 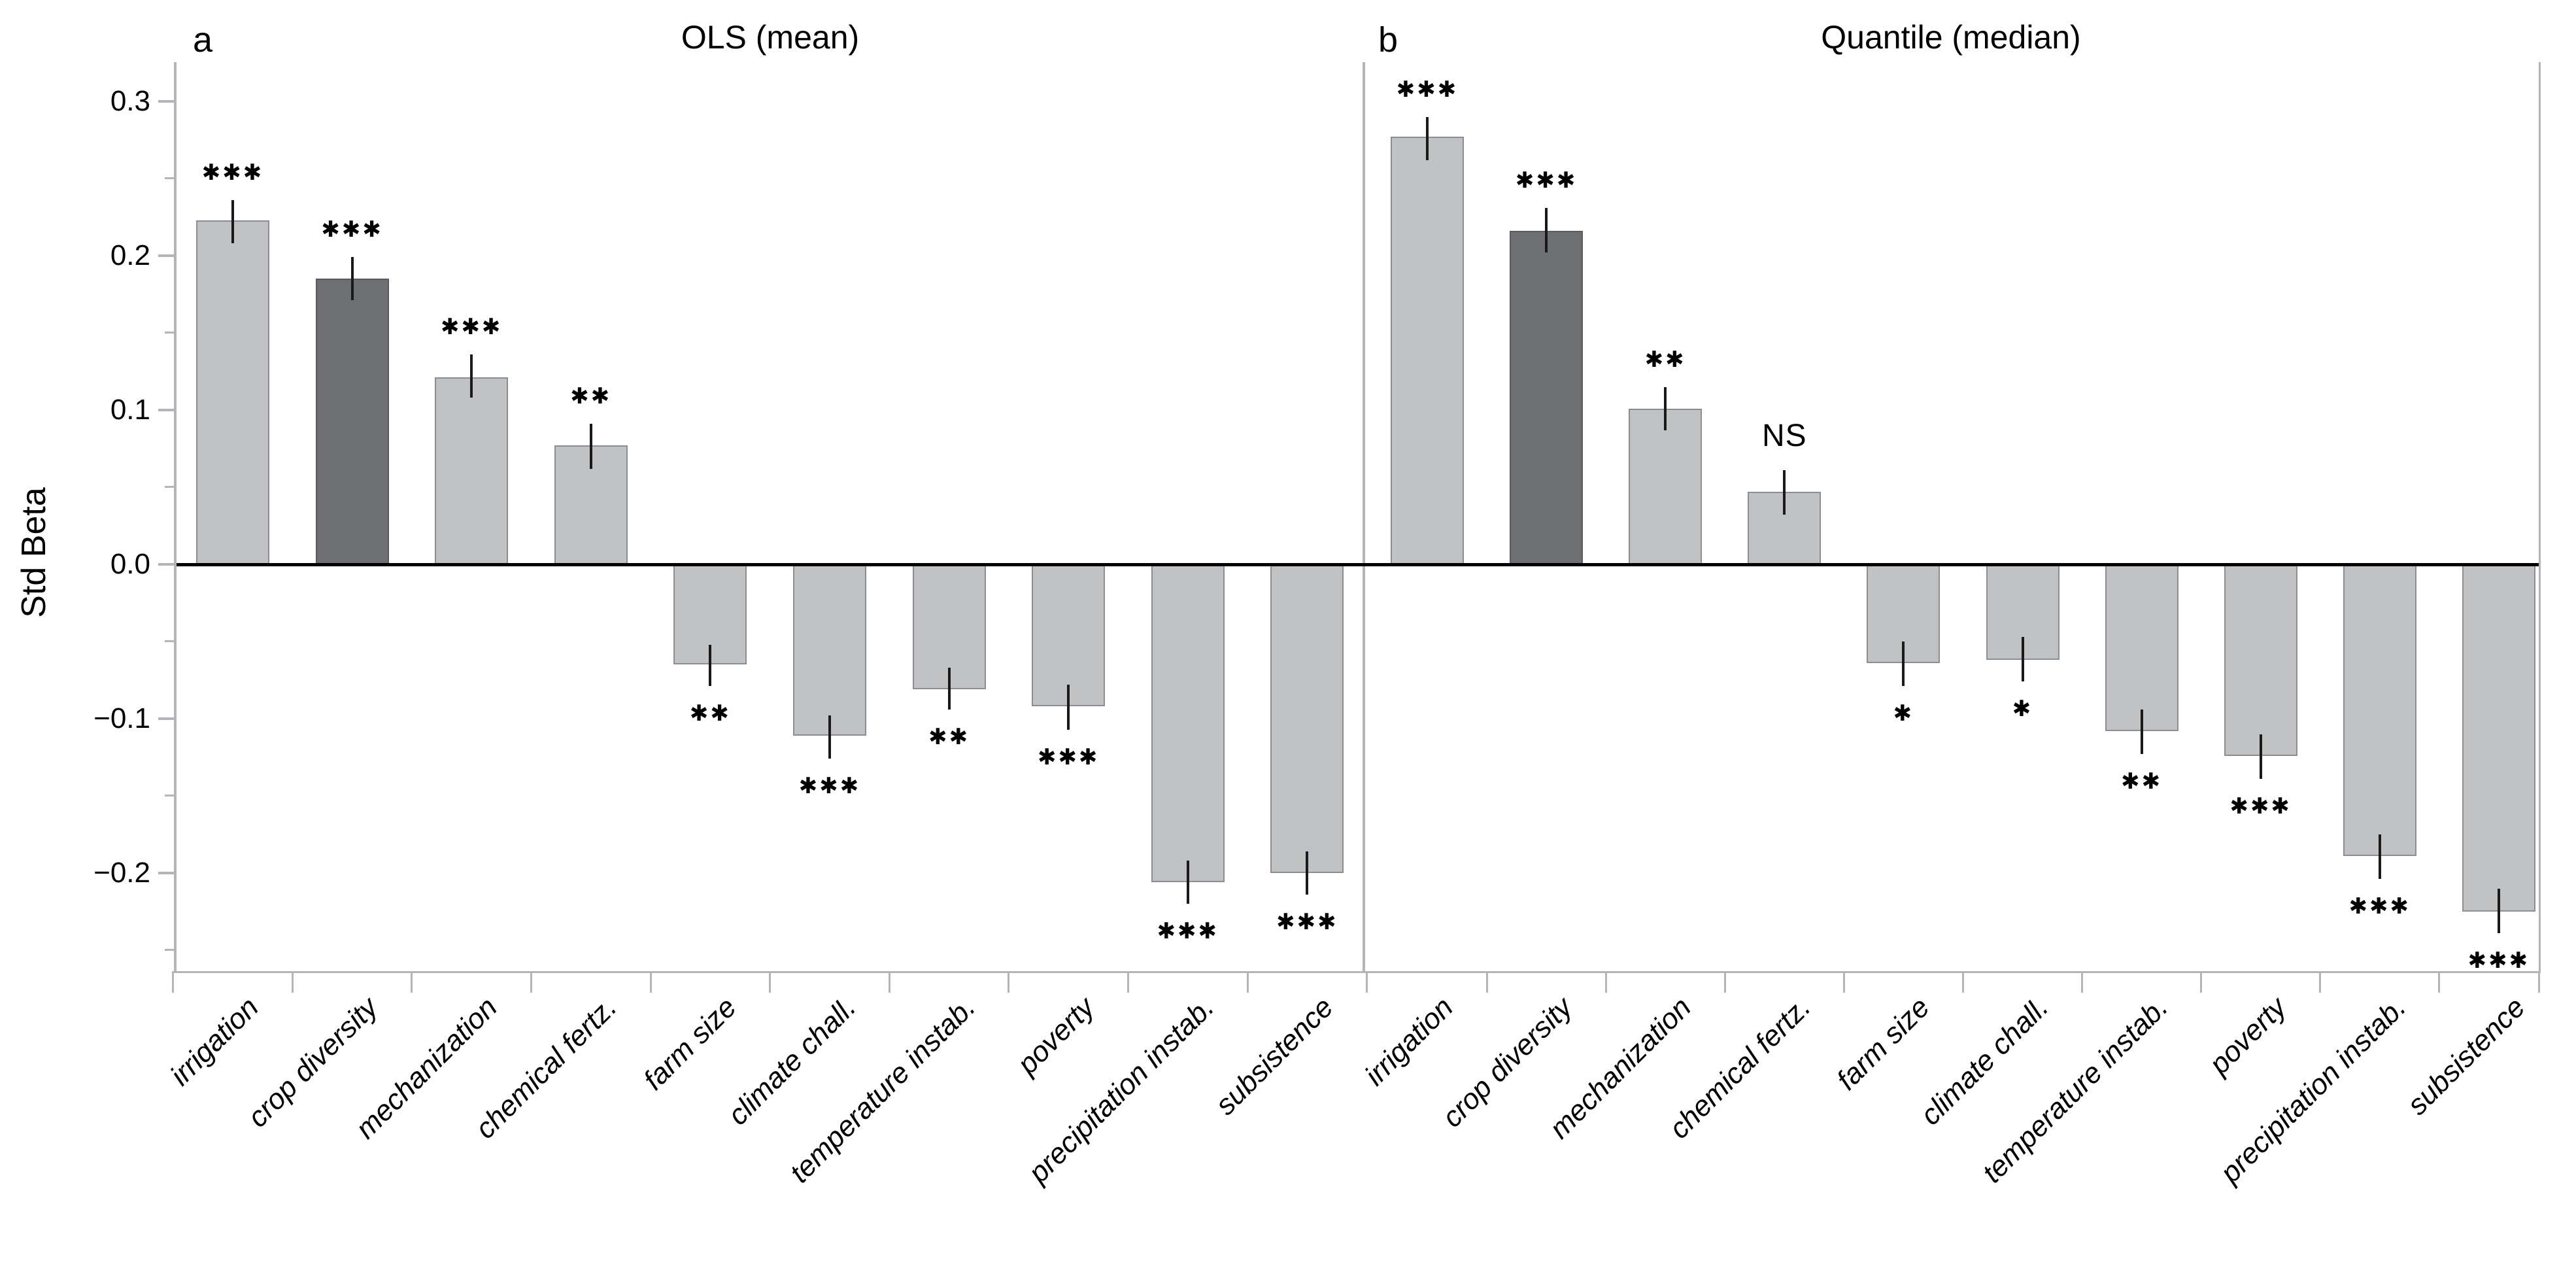 What do you see at coordinates (175, 516) in the screenshot?
I see `y-axis-line` at bounding box center [175, 516].